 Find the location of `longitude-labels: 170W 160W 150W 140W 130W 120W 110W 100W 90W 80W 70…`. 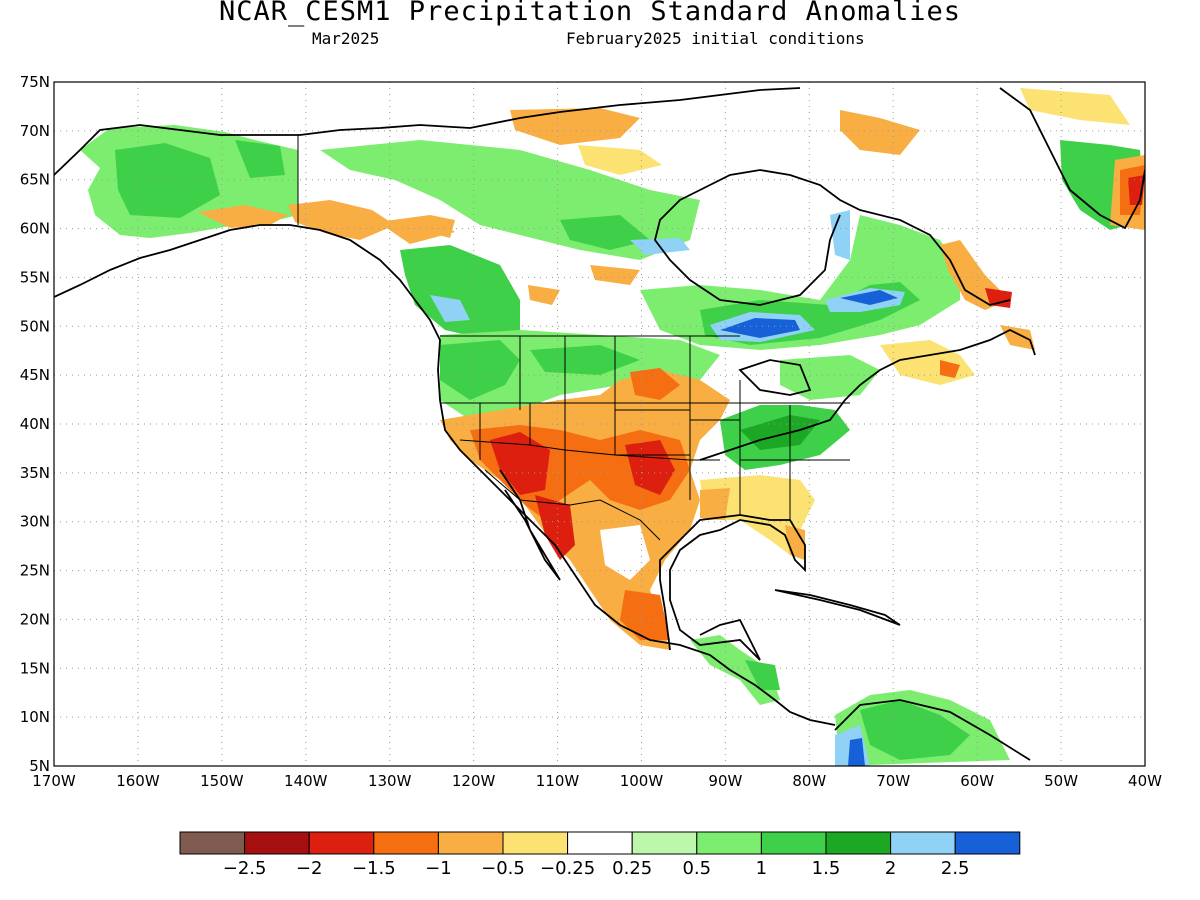

longitude-labels: 170W 160W 150W 140W 130W 120W 110W 100W 90W 80W 70… is located at coordinates (597, 781).